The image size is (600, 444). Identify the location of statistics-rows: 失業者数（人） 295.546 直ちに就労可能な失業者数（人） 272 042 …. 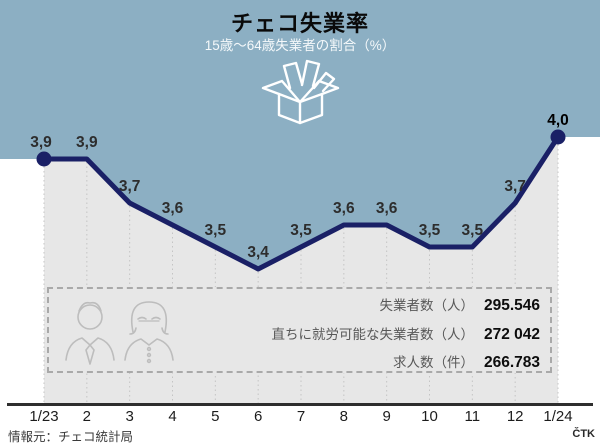
(405, 335).